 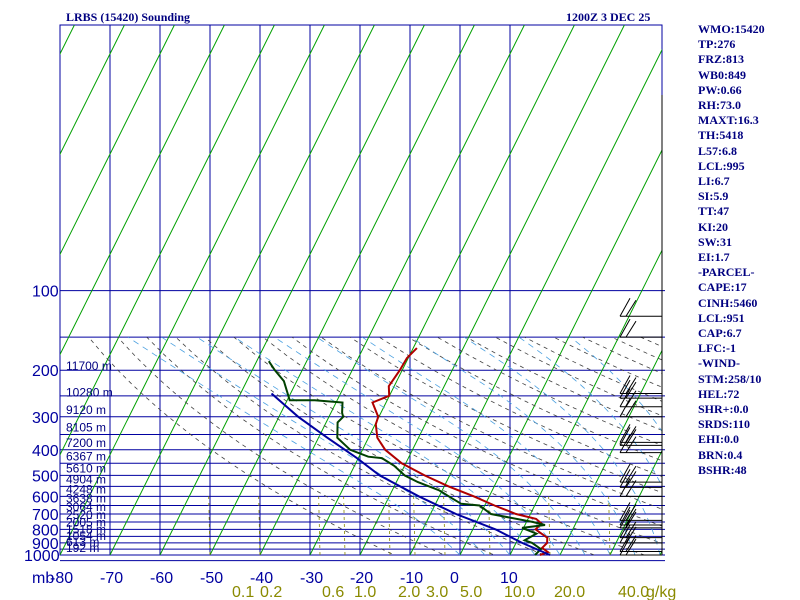 I want to click on isotherm--120, so click(x=117, y=140).